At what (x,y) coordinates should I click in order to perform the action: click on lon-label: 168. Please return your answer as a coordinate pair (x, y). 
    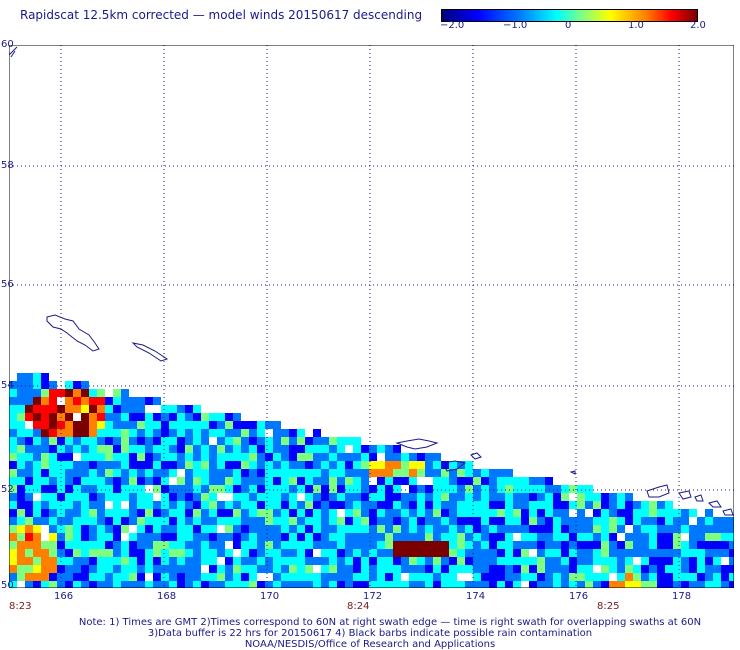
    Looking at the image, I should click on (167, 596).